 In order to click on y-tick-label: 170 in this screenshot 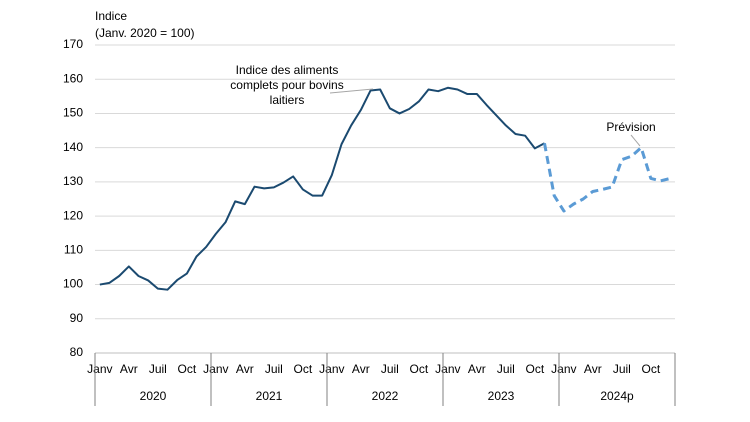, I will do `click(73, 44)`.